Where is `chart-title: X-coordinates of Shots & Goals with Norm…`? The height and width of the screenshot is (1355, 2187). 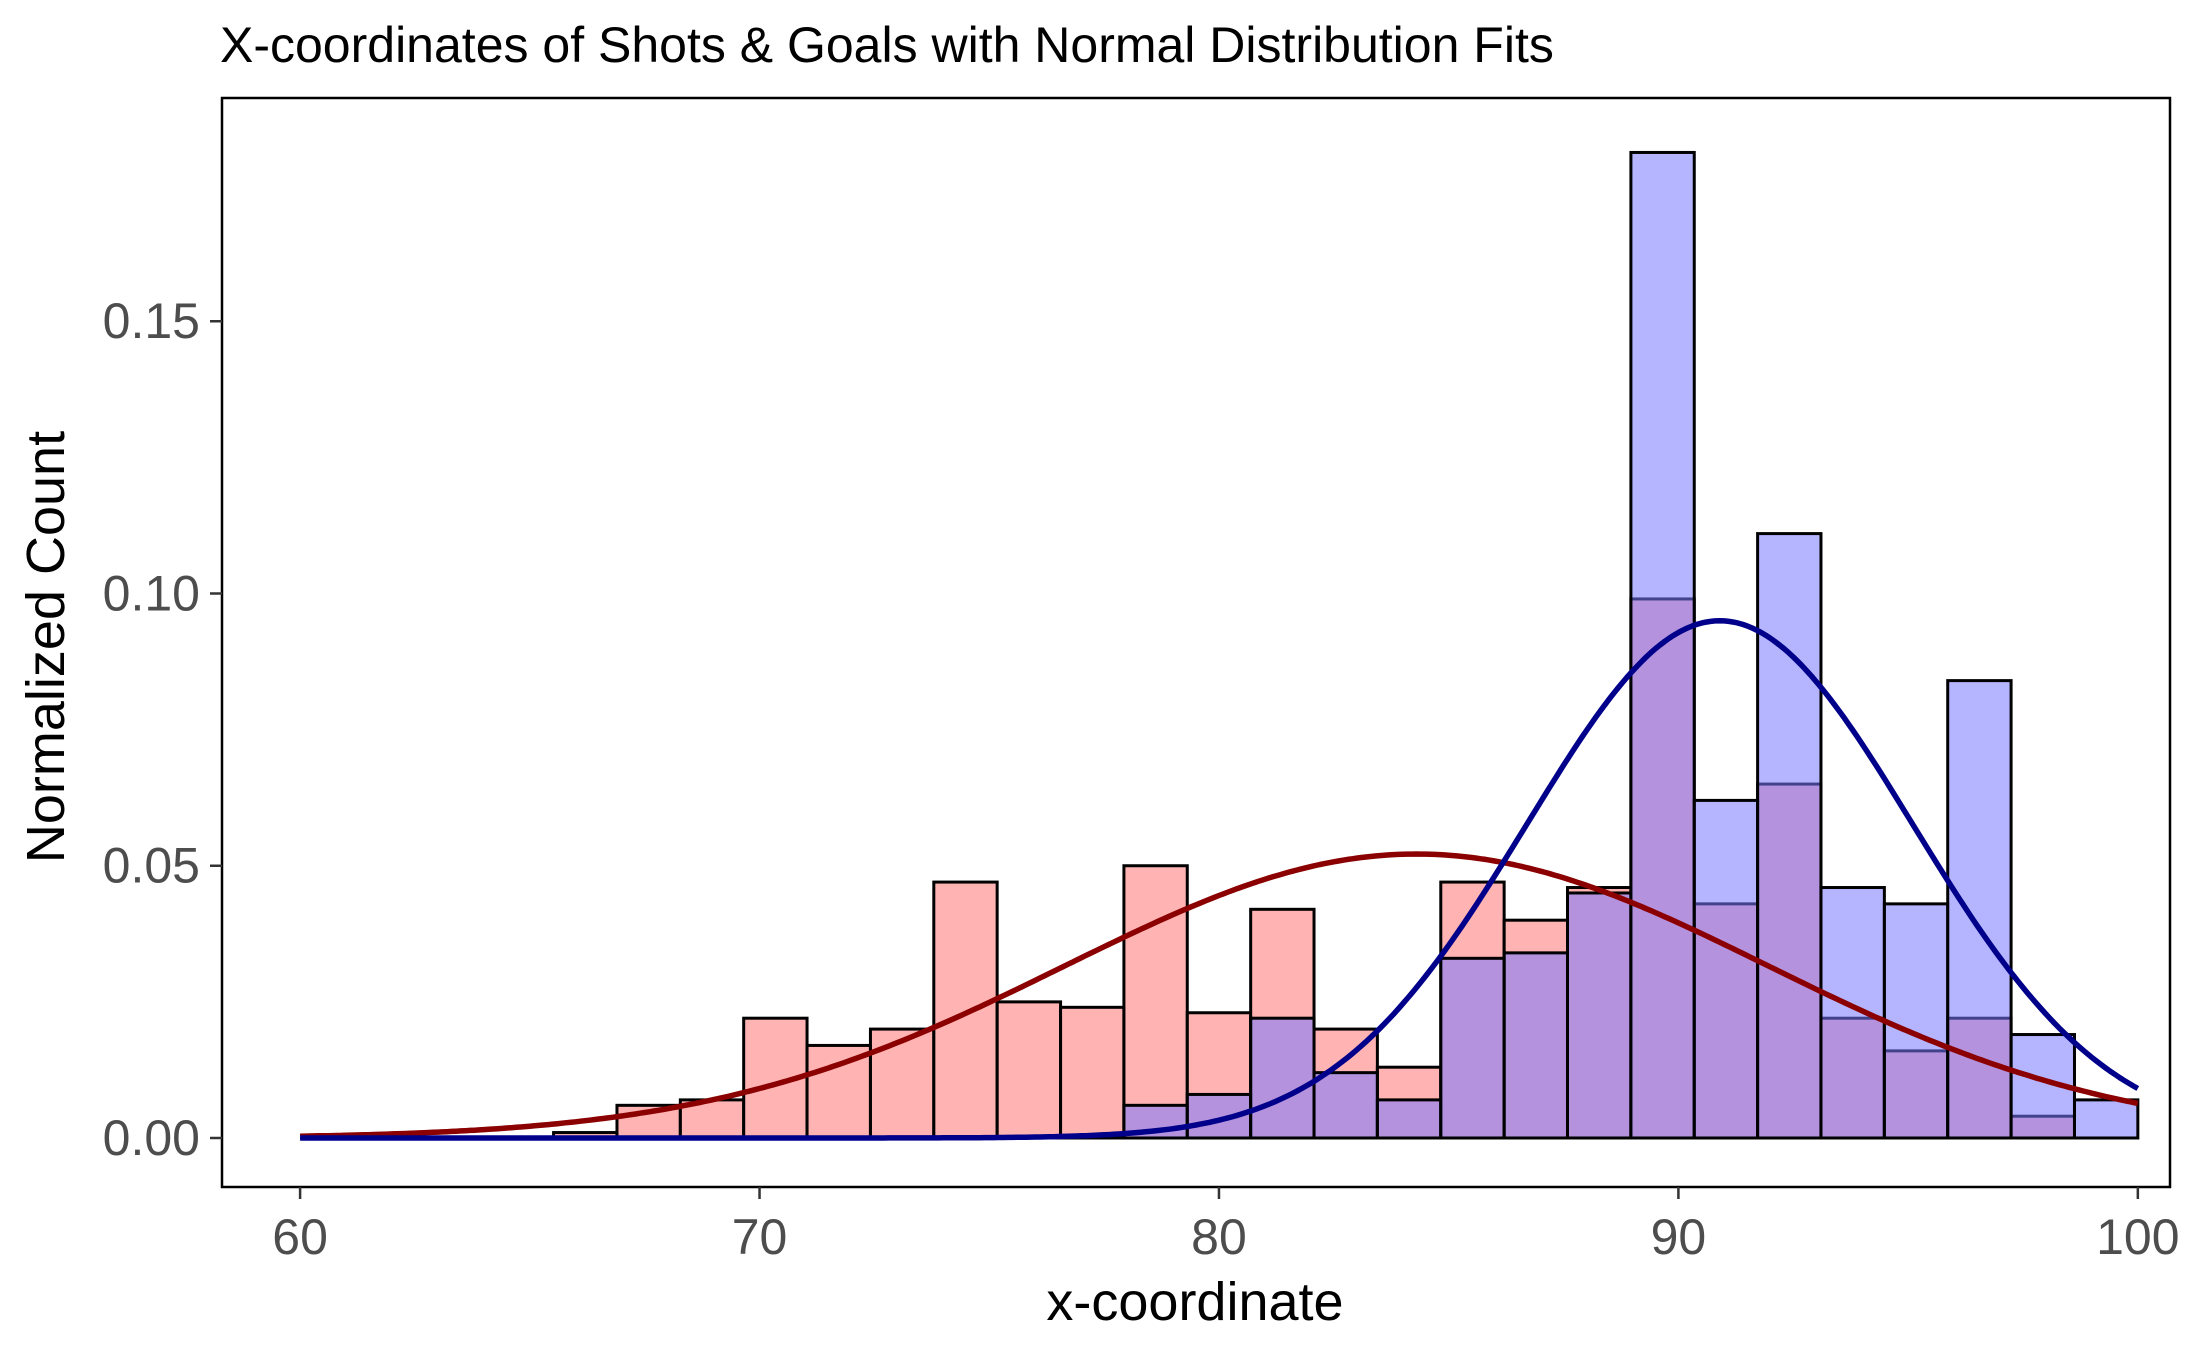 chart-title: X-coordinates of Shots & Goals with Norm… is located at coordinates (887, 45).